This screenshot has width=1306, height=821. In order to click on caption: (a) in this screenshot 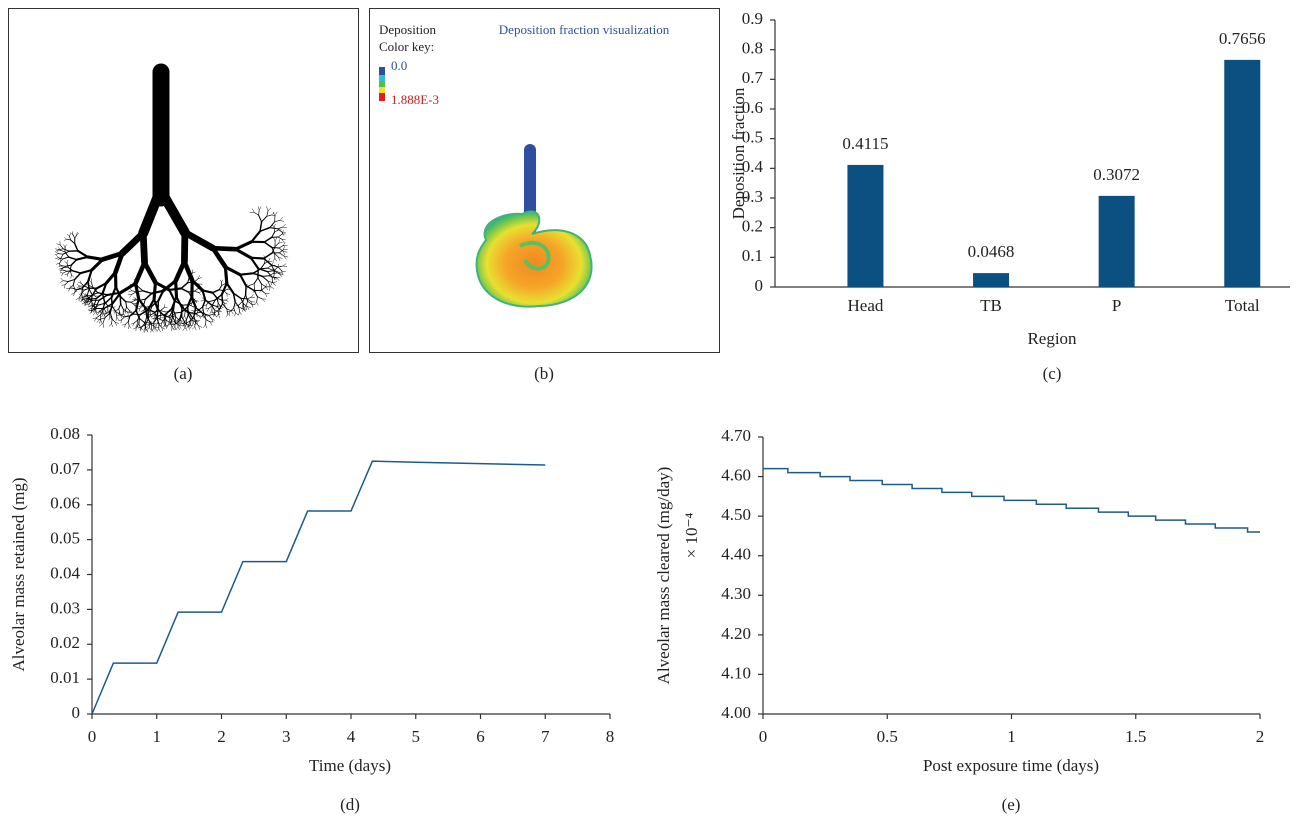, I will do `click(183, 373)`.